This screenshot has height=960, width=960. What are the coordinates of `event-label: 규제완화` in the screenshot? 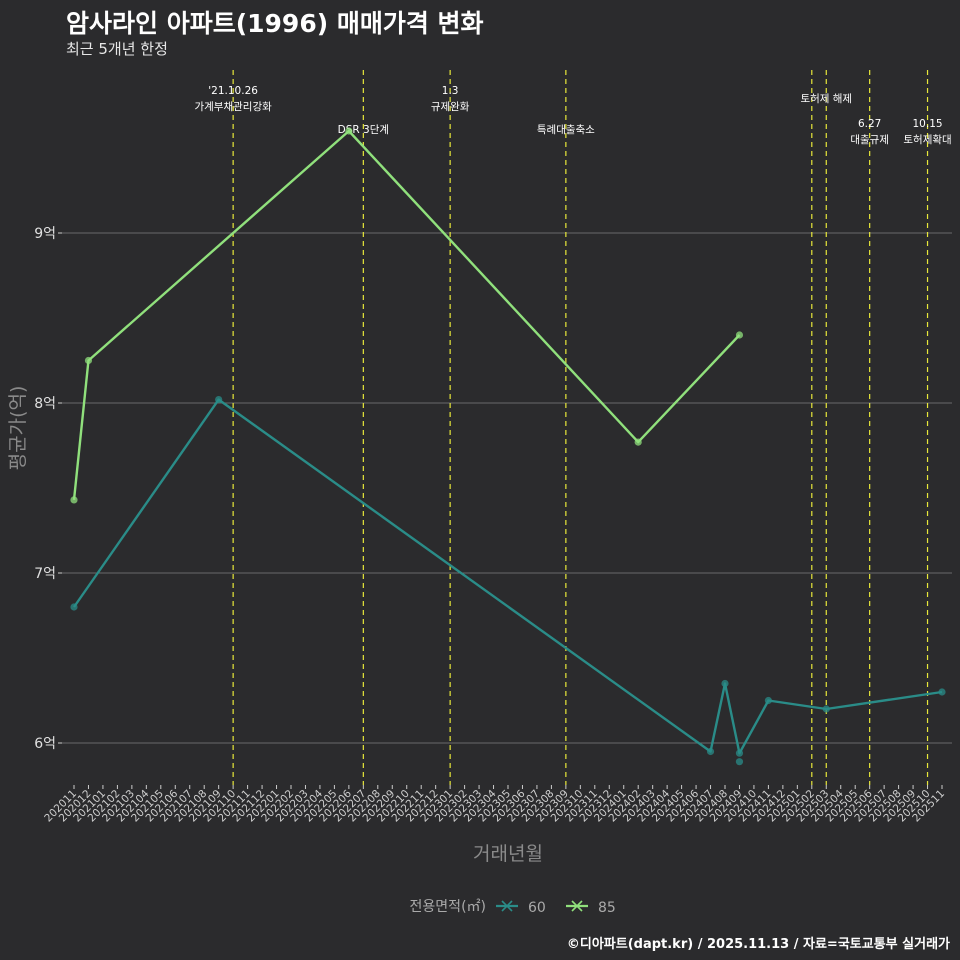 It's located at (450, 106).